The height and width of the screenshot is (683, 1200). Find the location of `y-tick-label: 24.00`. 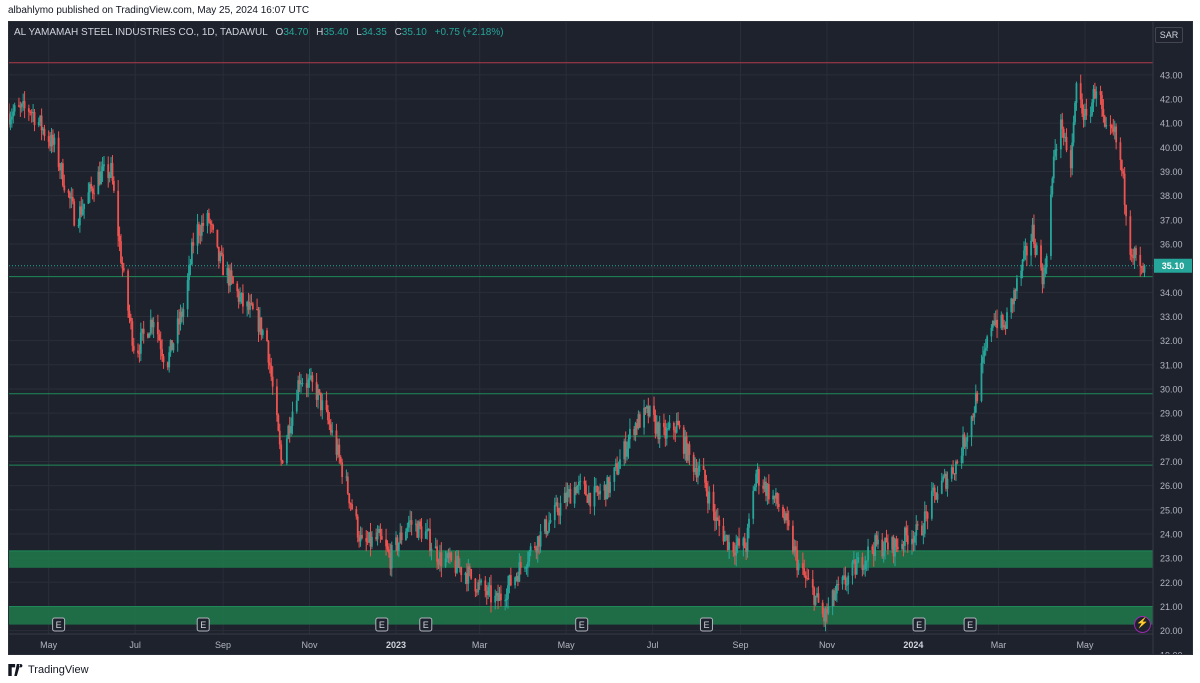

y-tick-label: 24.00 is located at coordinates (1171, 534).